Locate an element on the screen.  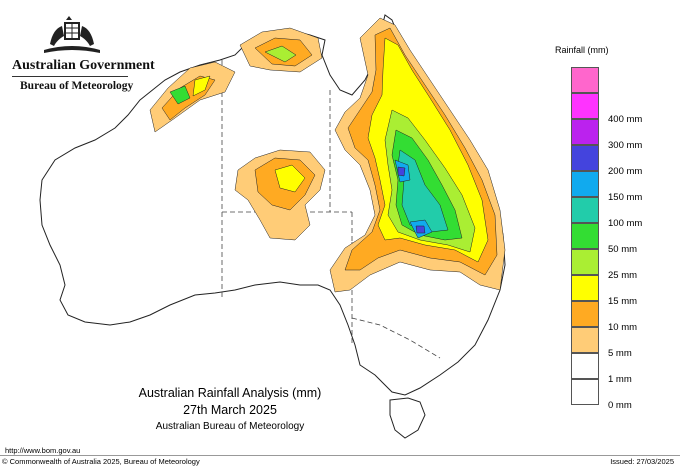
legend-label: 25 mm is located at coordinates (623, 275).